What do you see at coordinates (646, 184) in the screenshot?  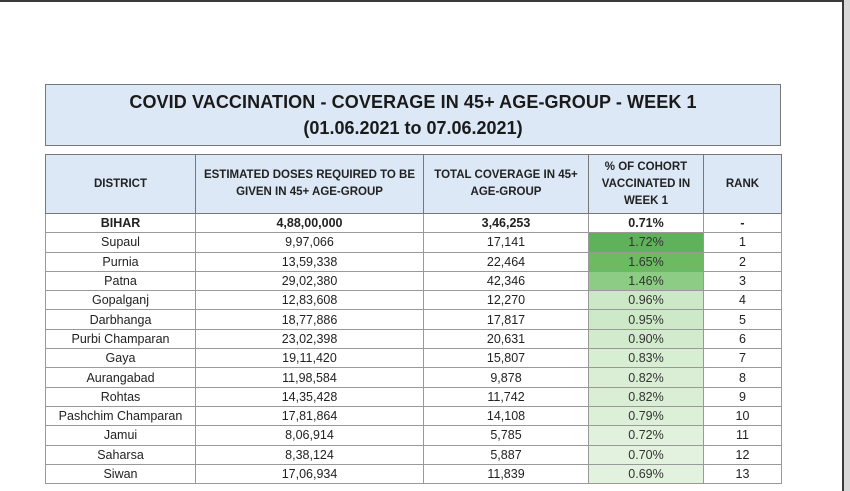 I see `header-percent-vaccinated: % OF COHORT VACCINATED IN WEEK 1` at bounding box center [646, 184].